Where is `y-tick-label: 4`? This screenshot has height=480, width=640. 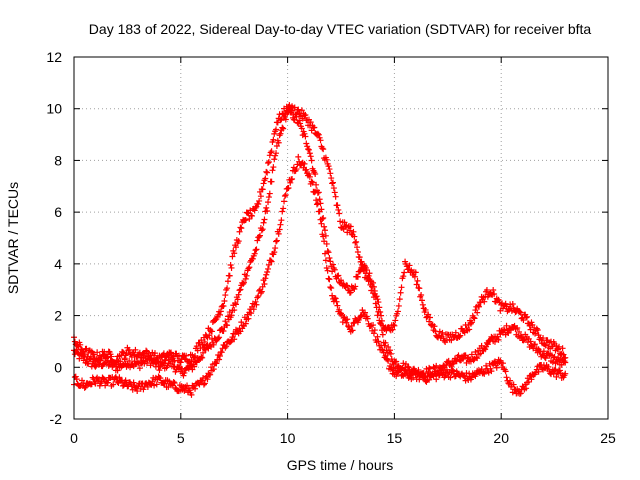 y-tick-label: 4 is located at coordinates (58, 264).